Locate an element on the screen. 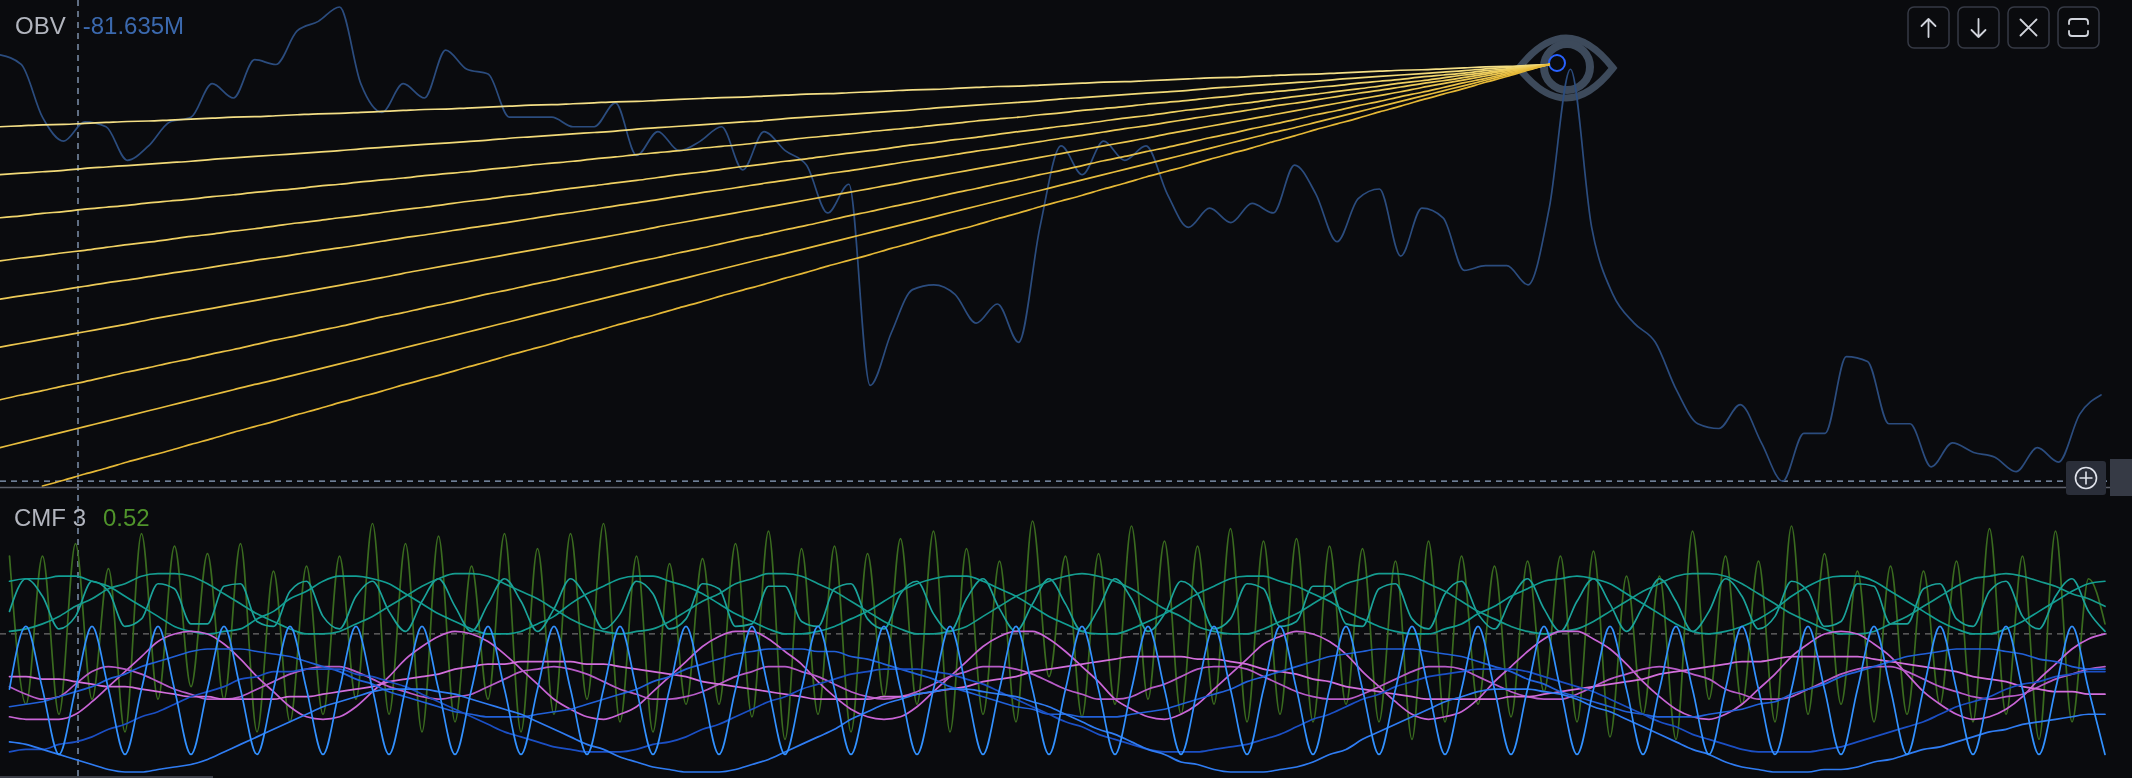 Image resolution: width=2132 pixels, height=778 pixels. chart-subtitle: 0.52 is located at coordinates (126, 517).